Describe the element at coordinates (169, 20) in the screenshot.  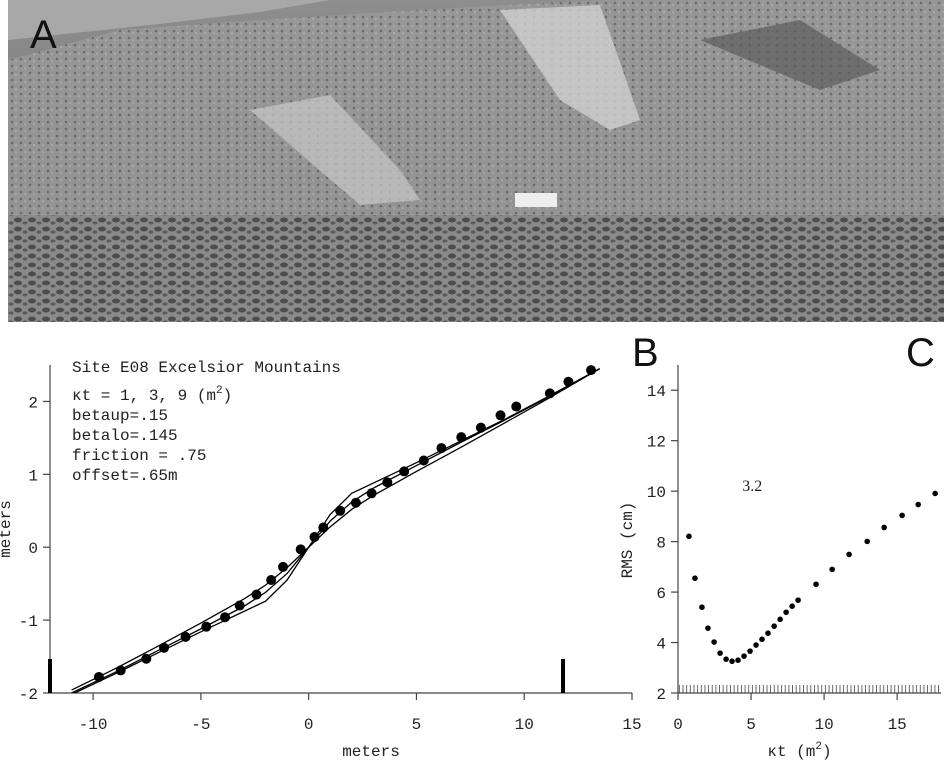
I see `sky` at that location.